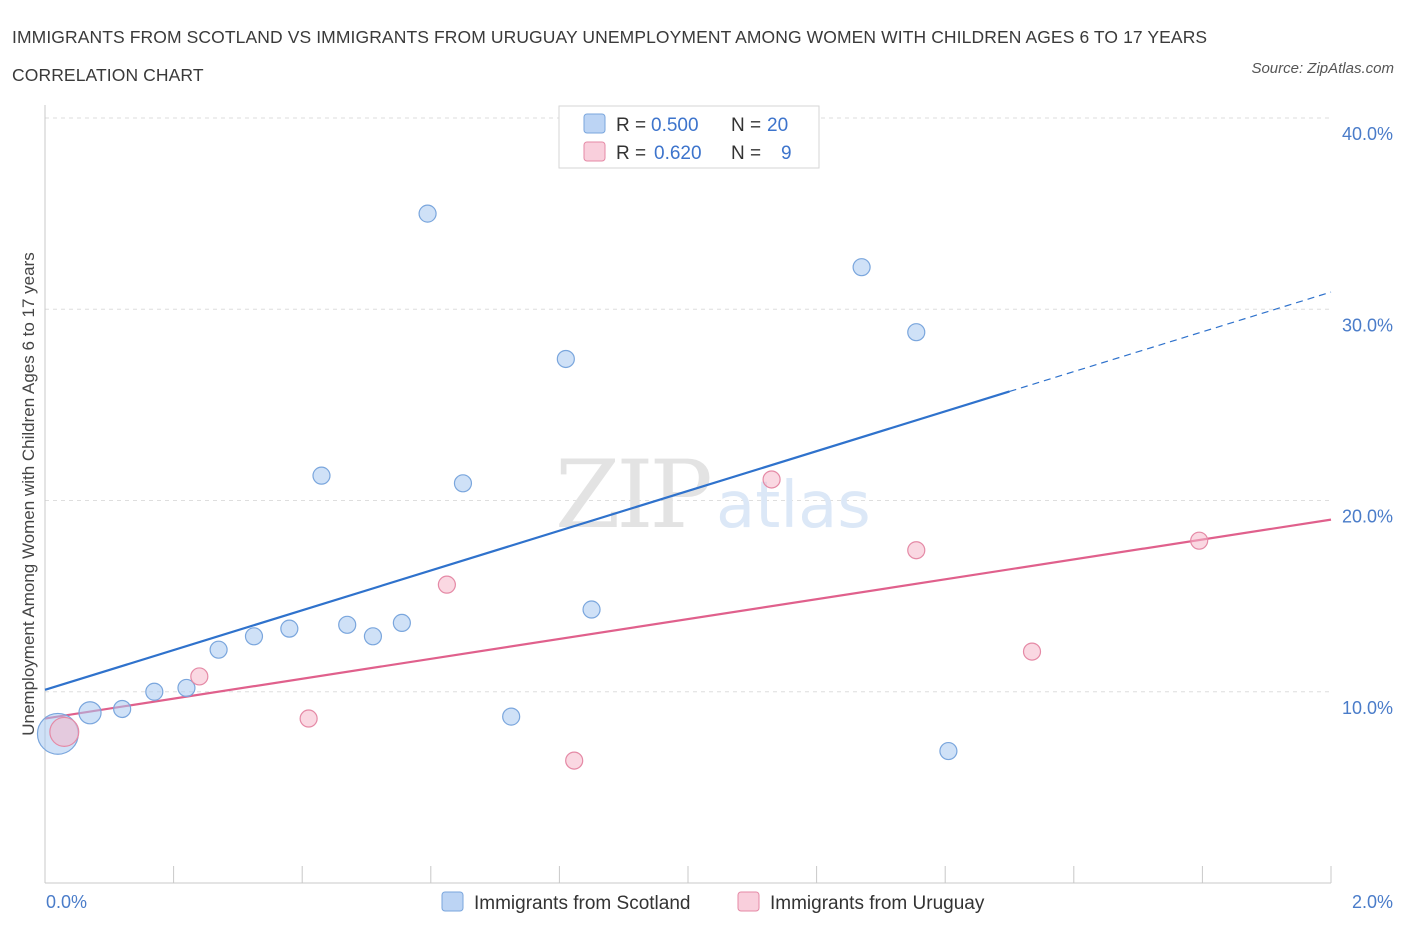 The width and height of the screenshot is (1406, 930). Describe the element at coordinates (1367, 325) in the screenshot. I see `y-tick-label-2: 30.0%` at that location.